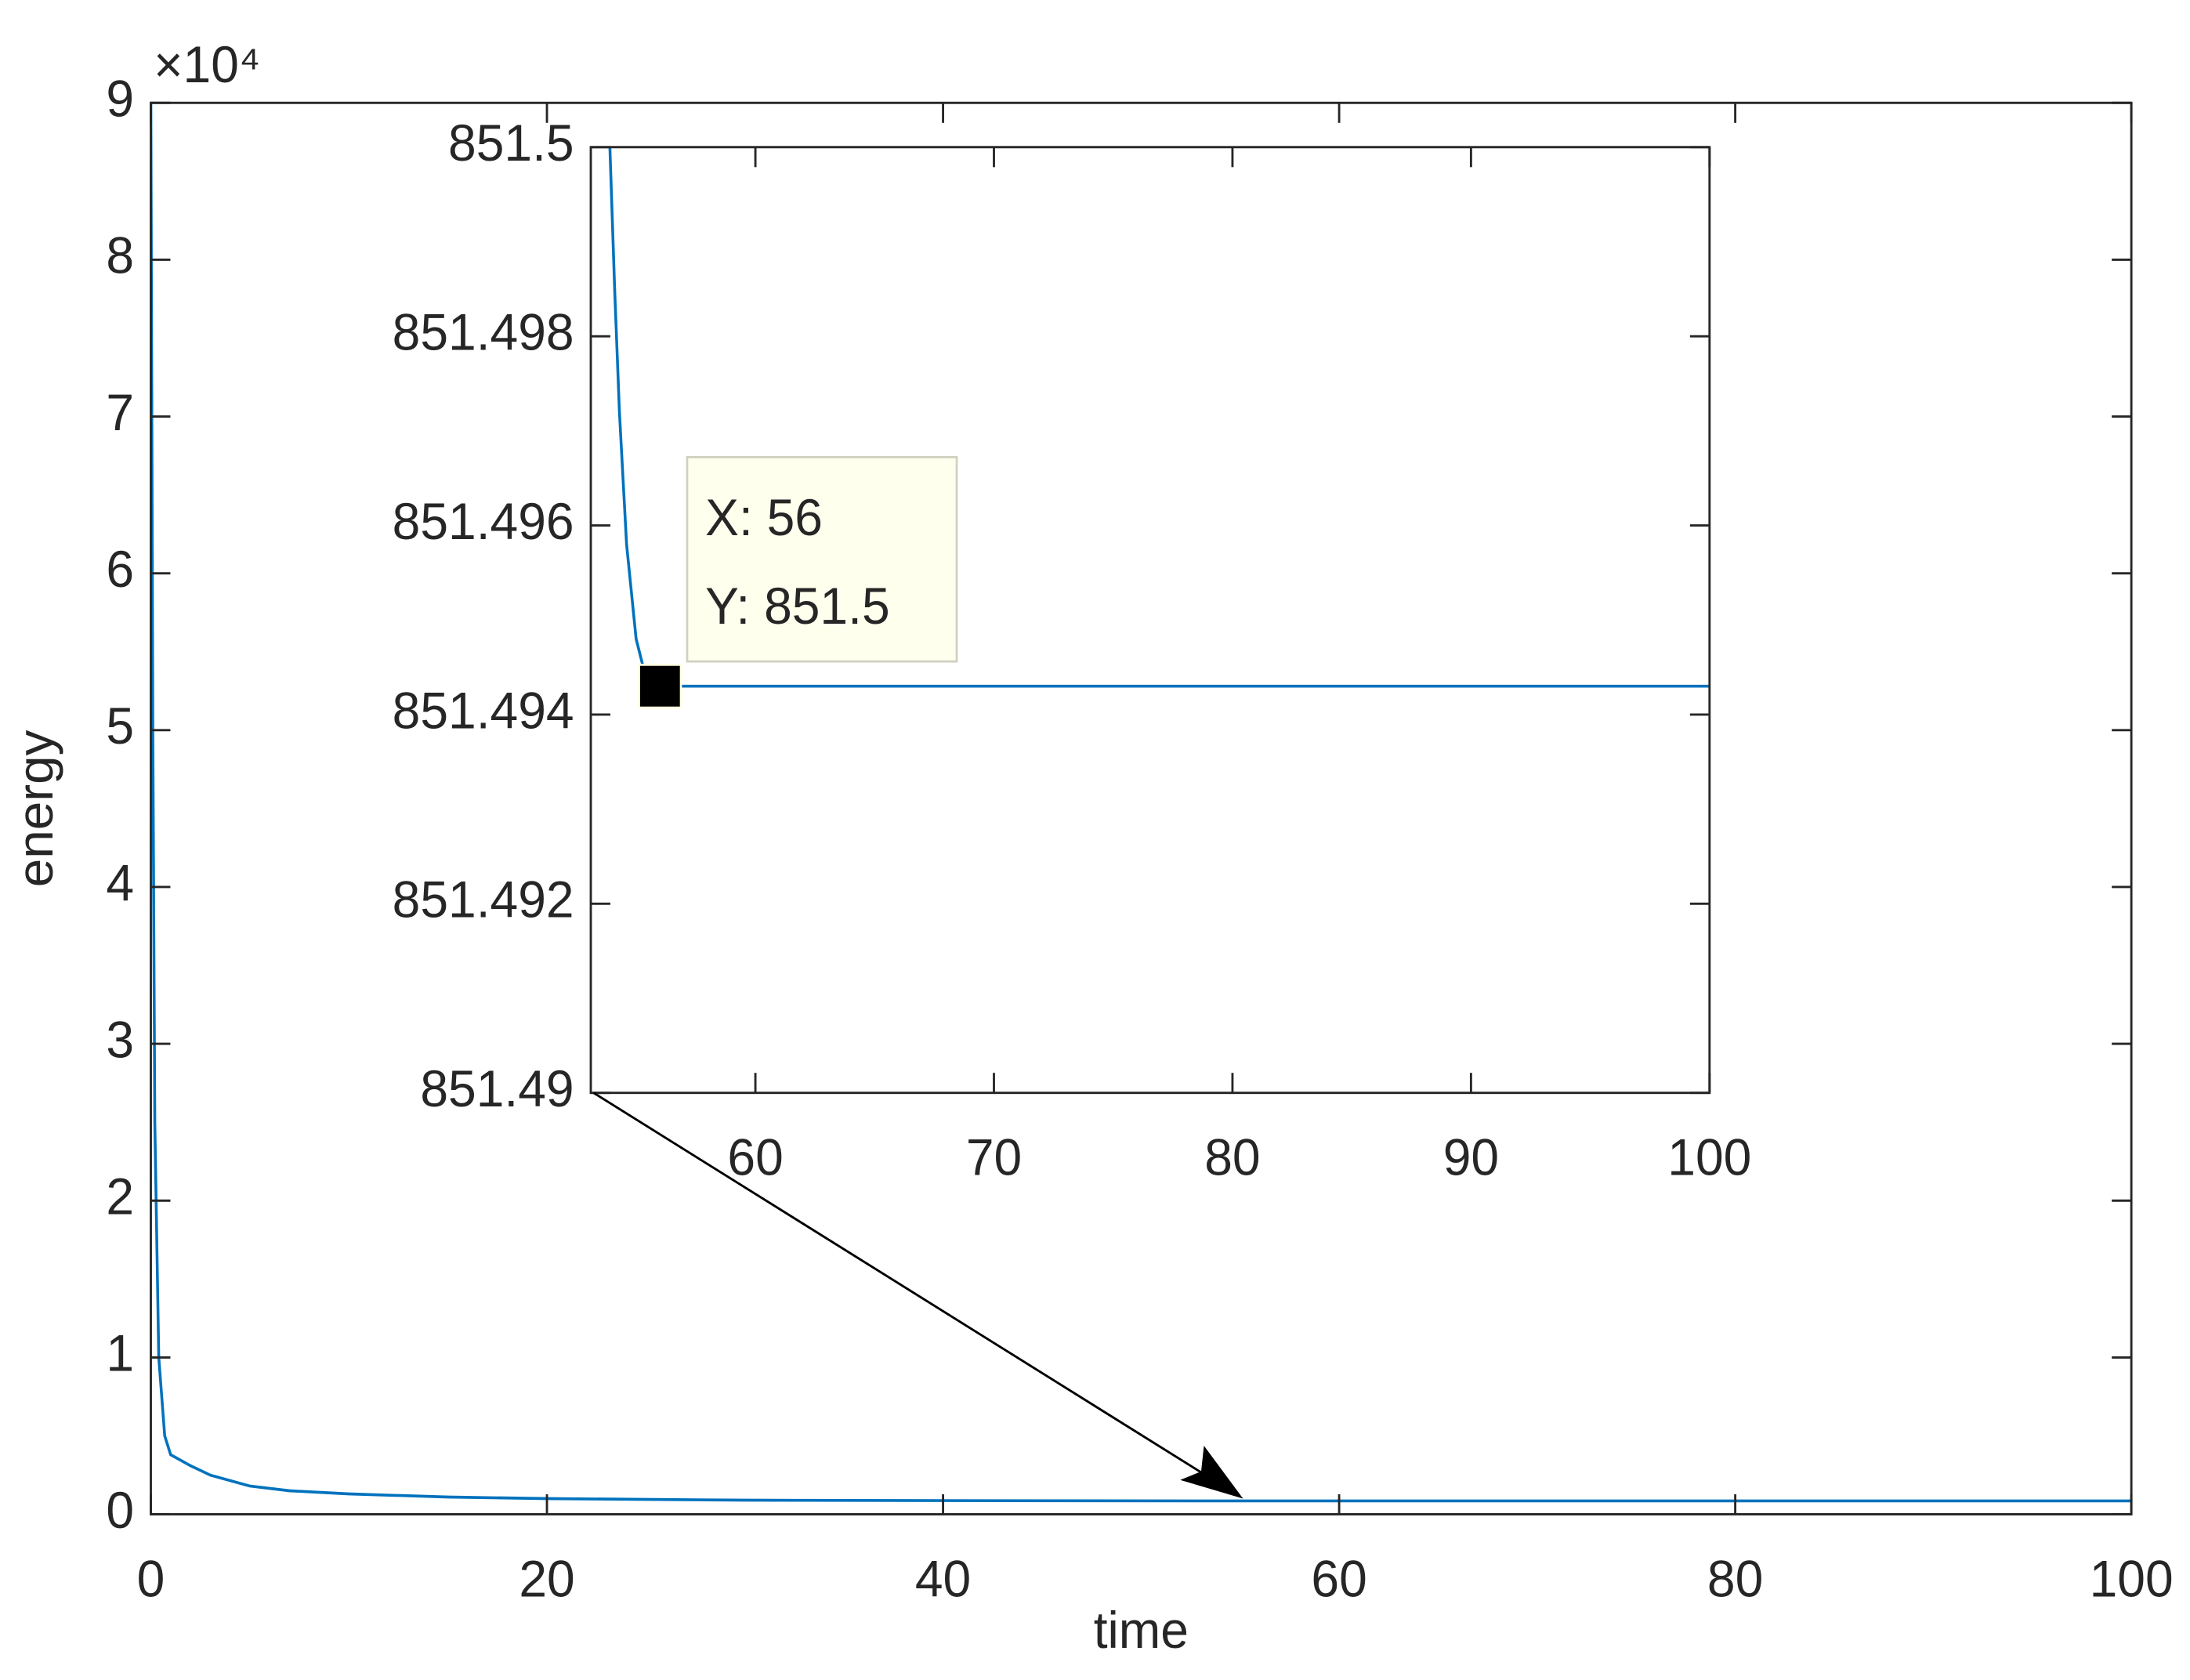 The image size is (2190, 1680). What do you see at coordinates (1211, 1472) in the screenshot?
I see `arrow-head` at bounding box center [1211, 1472].